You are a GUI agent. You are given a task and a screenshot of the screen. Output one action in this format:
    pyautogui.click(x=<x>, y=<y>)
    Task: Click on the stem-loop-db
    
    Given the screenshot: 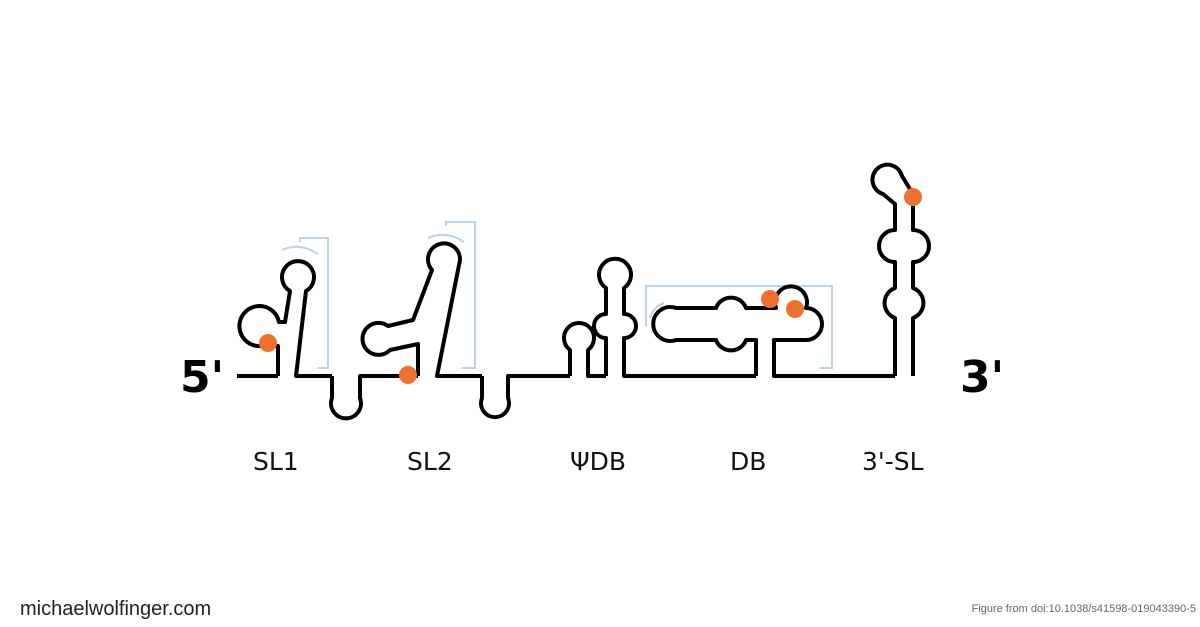 What is the action you would take?
    pyautogui.click(x=773, y=331)
    